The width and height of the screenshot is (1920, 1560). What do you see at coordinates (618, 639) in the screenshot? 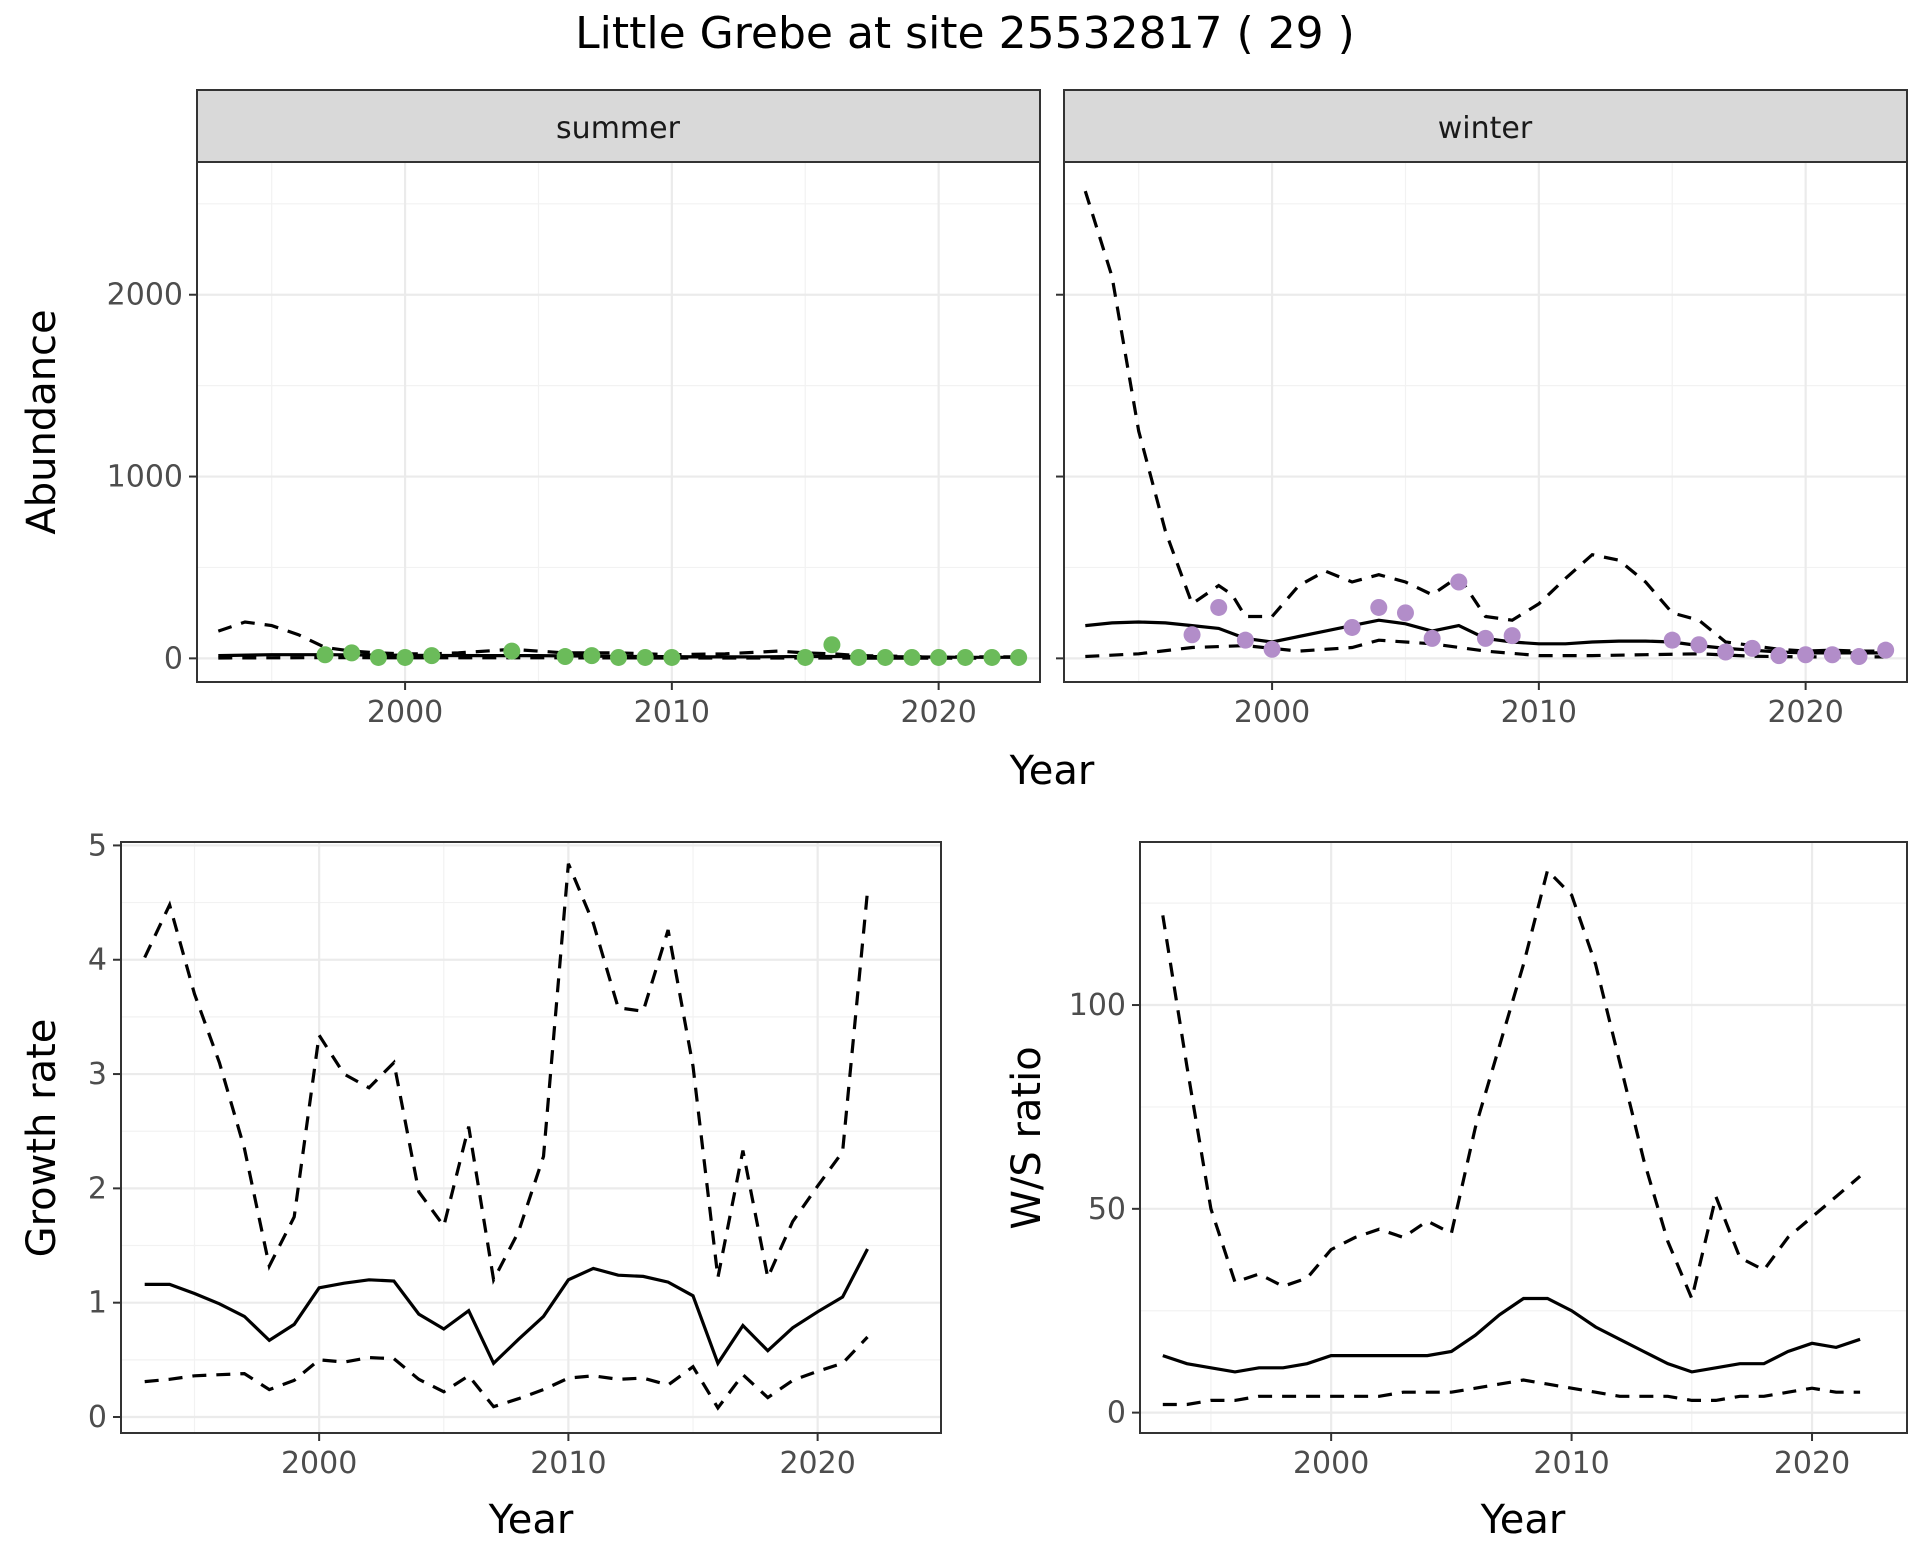
I see `summer-upper-bound-line` at bounding box center [618, 639].